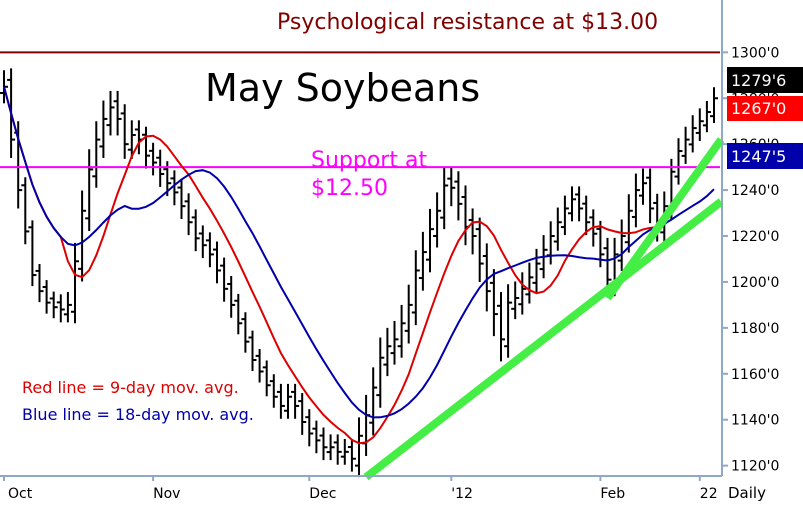 The width and height of the screenshot is (803, 508). What do you see at coordinates (349, 188) in the screenshot?
I see `support-label-line-2: $12.50` at bounding box center [349, 188].